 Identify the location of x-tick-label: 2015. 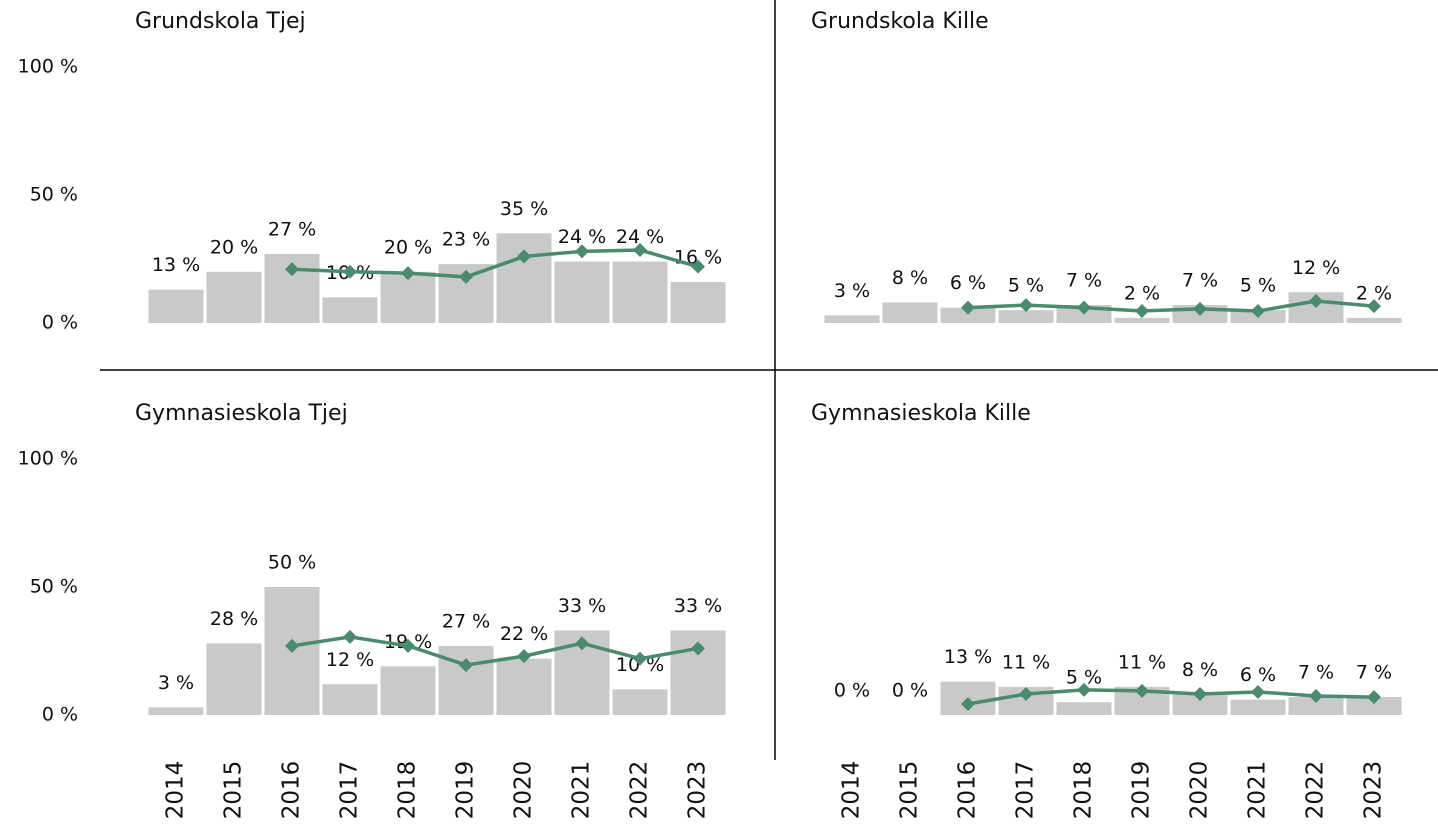
(910, 790).